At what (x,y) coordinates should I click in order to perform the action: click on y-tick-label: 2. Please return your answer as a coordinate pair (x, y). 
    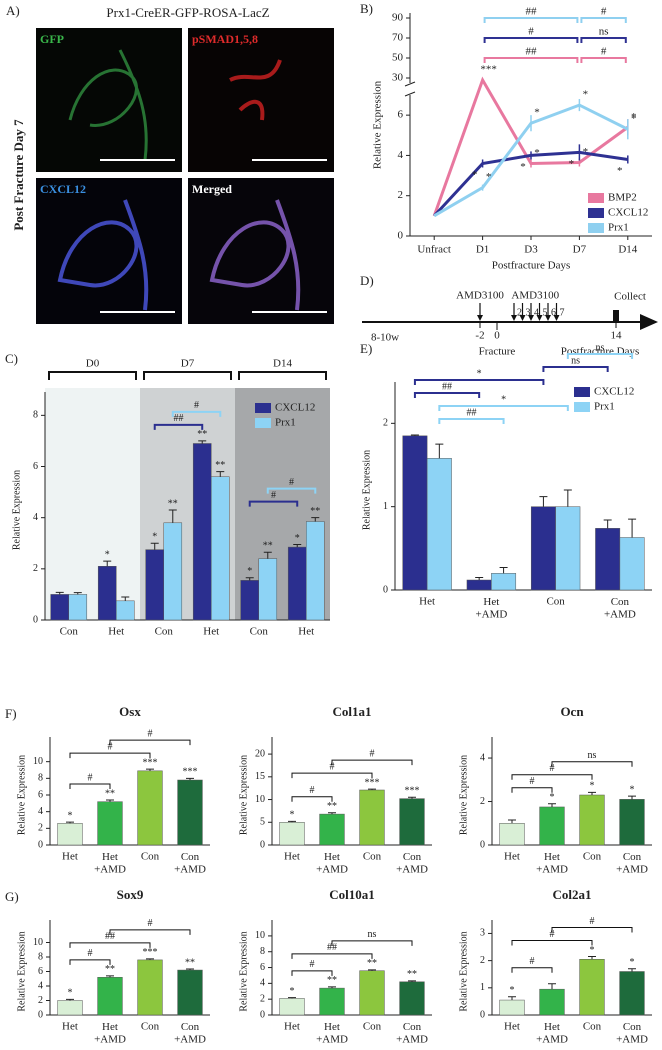
    Looking at the image, I should click on (385, 423).